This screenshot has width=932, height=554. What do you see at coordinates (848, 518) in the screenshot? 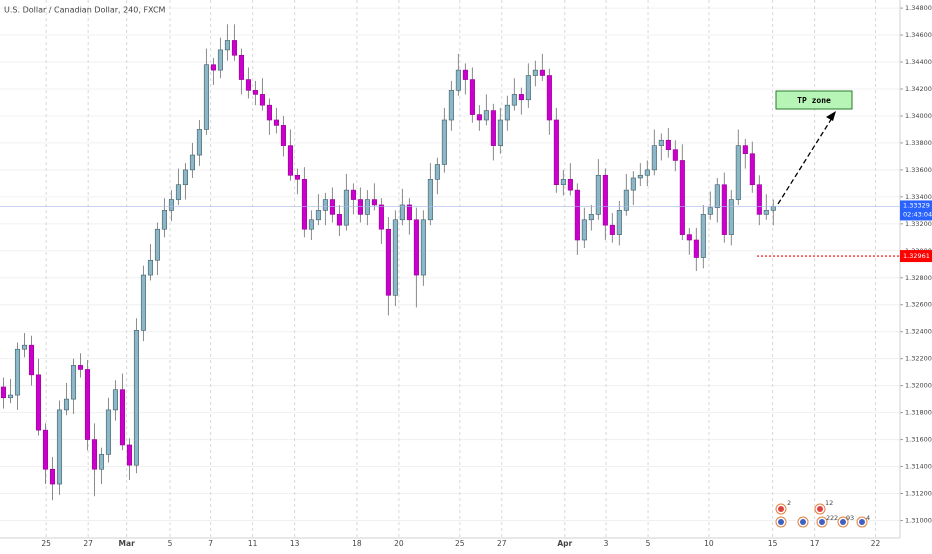
I see `event-count: 9` at bounding box center [848, 518].